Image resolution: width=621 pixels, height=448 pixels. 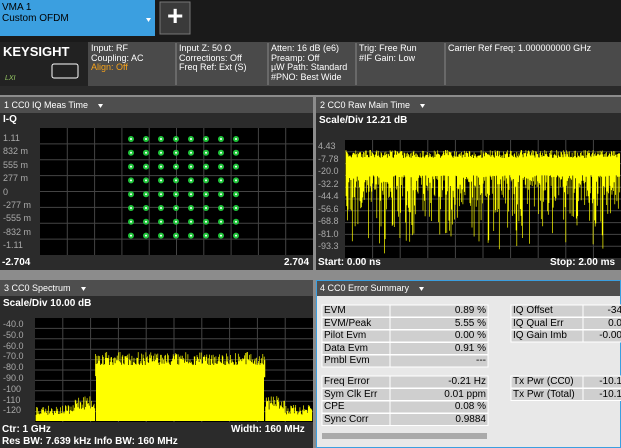 What do you see at coordinates (77, 18) in the screenshot?
I see `tab` at bounding box center [77, 18].